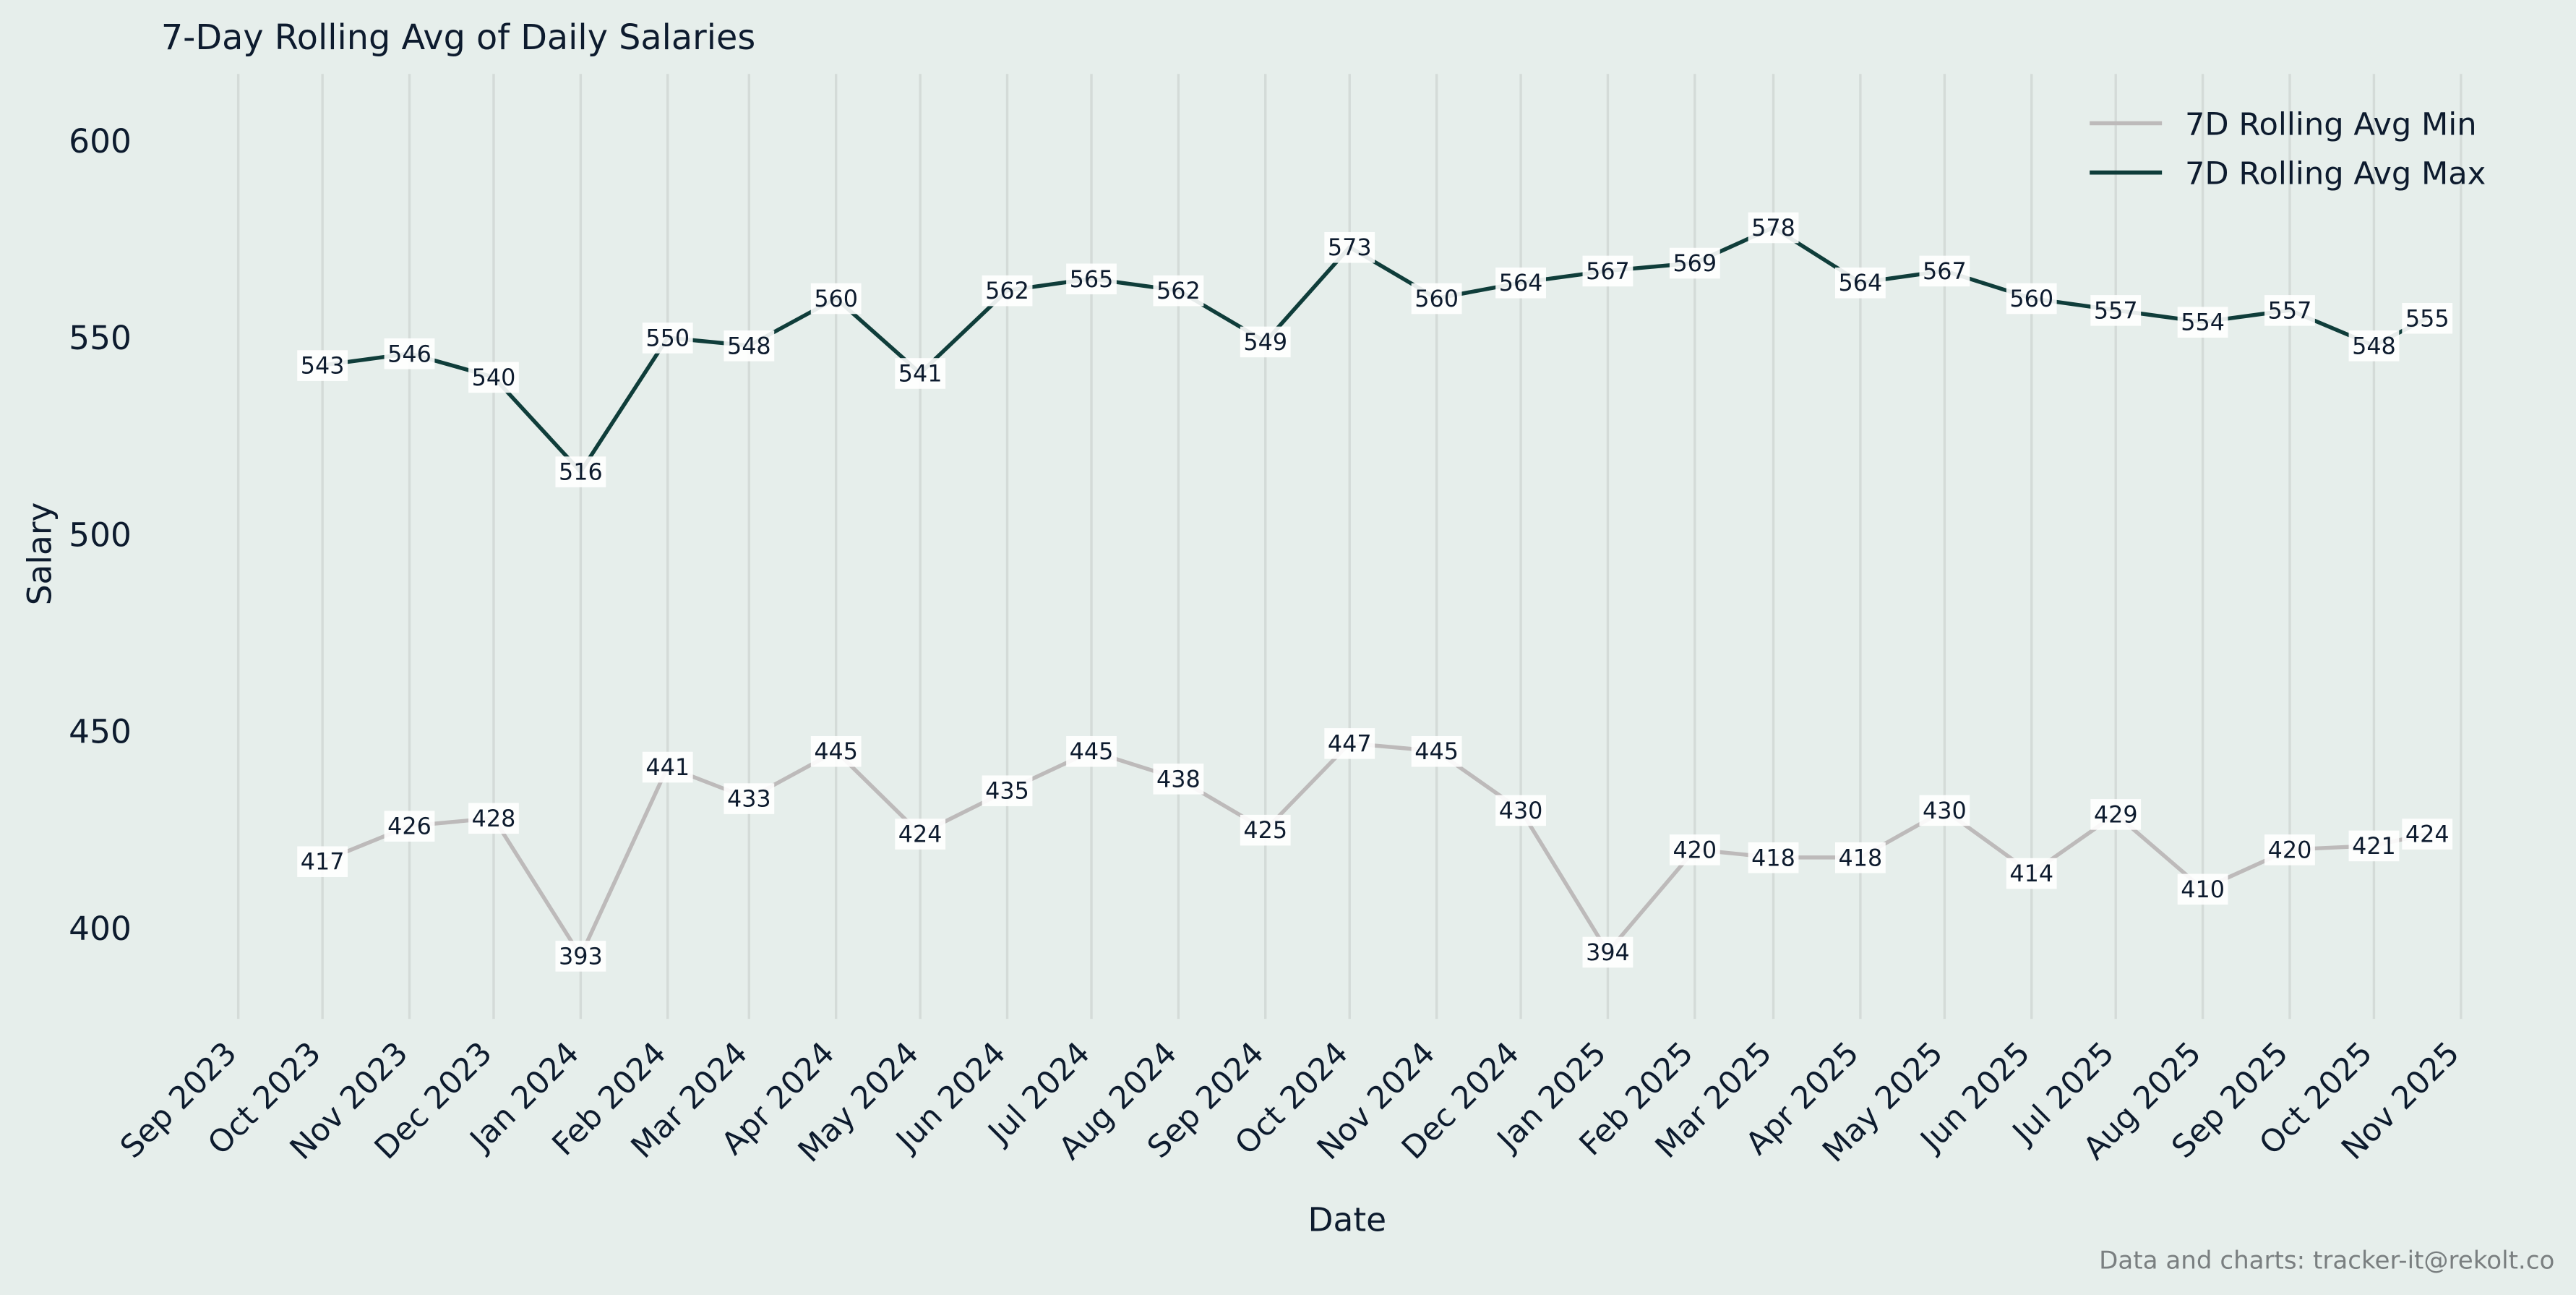 Image resolution: width=2576 pixels, height=1295 pixels. I want to click on value-label: 435, so click(1007, 791).